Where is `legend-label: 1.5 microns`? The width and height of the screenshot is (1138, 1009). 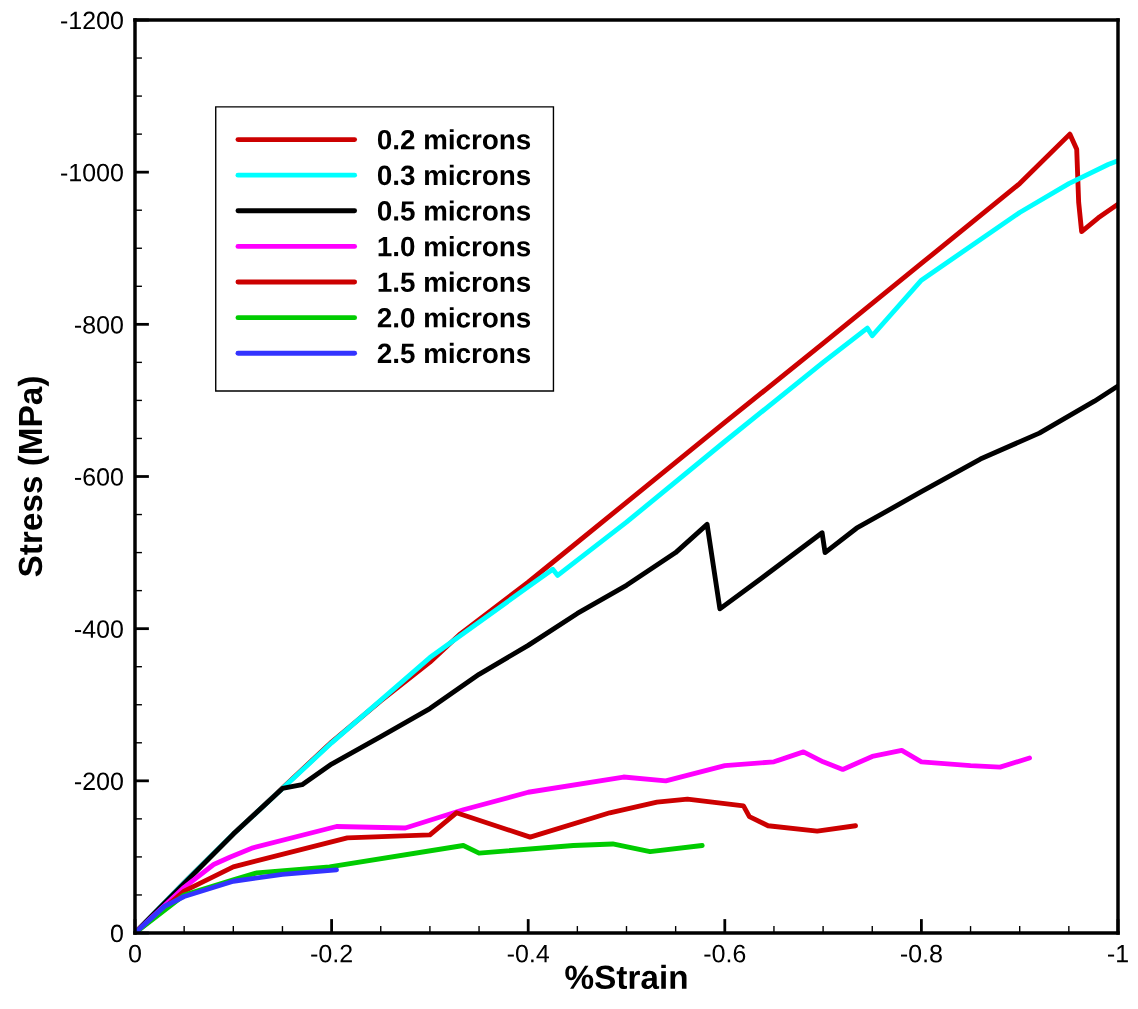 legend-label: 1.5 microns is located at coordinates (454, 282).